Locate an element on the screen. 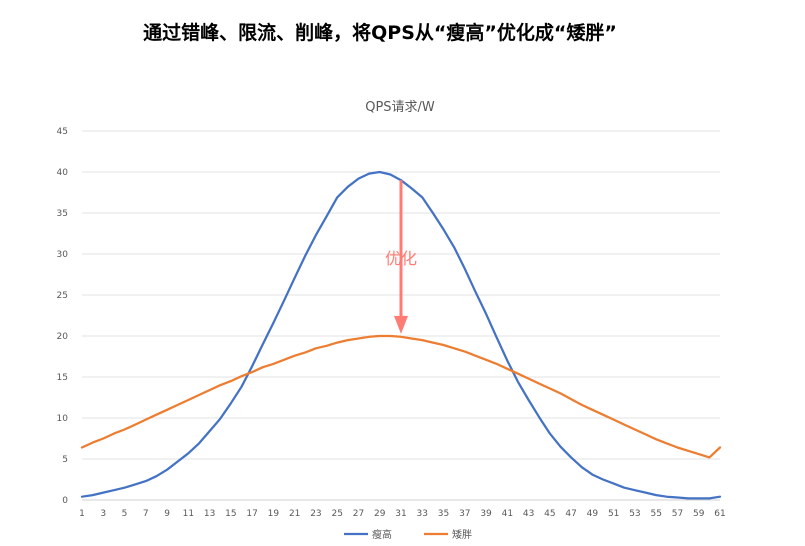 The height and width of the screenshot is (546, 805). y-tick-label: 45 is located at coordinates (62, 132).